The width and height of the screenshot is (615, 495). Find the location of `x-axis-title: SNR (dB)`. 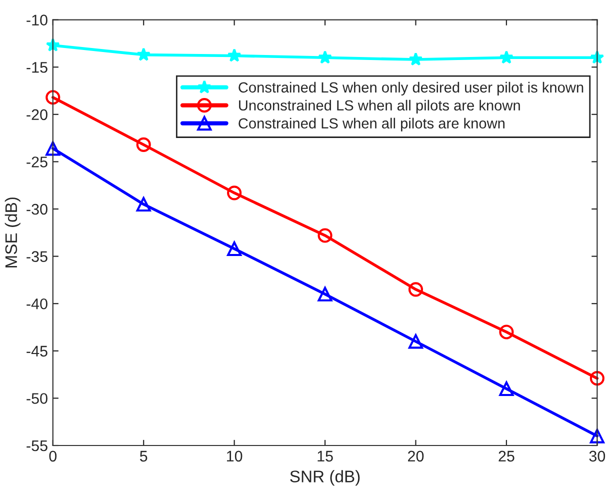

x-axis-title: SNR (dB) is located at coordinates (325, 478).